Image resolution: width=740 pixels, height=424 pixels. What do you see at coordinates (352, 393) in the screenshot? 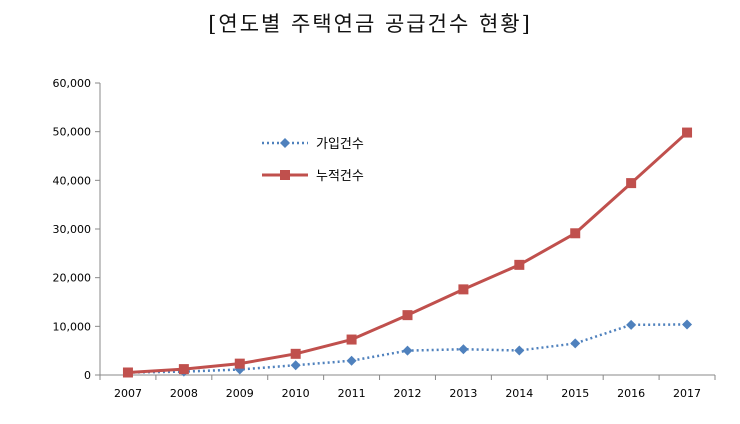
I see `x-tick-label: 2011` at bounding box center [352, 393].